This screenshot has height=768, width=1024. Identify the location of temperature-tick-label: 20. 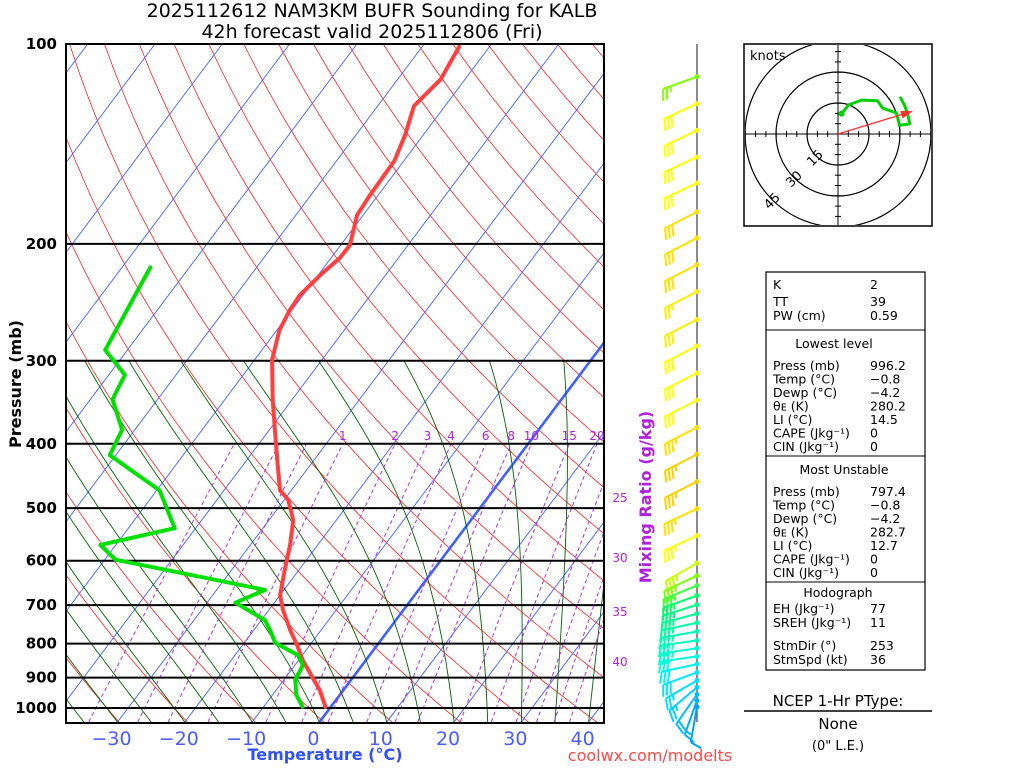
(448, 739).